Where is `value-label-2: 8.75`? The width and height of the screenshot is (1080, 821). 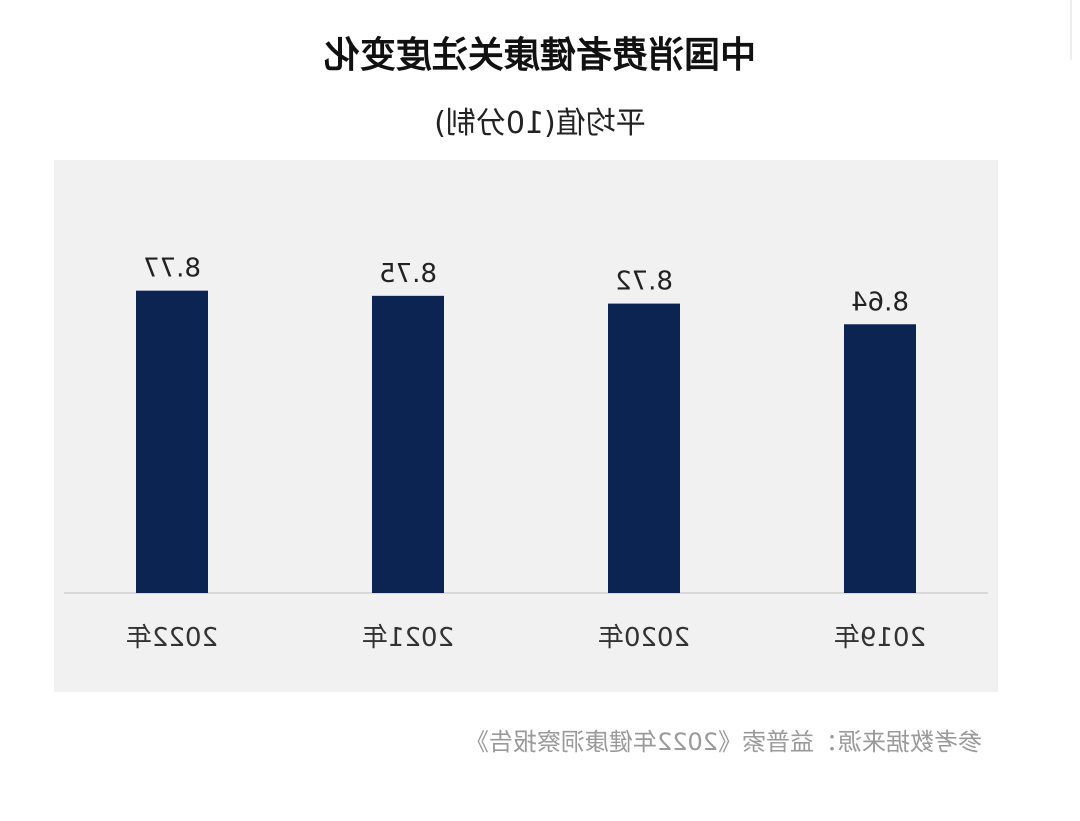 value-label-2: 8.75 is located at coordinates (408, 274).